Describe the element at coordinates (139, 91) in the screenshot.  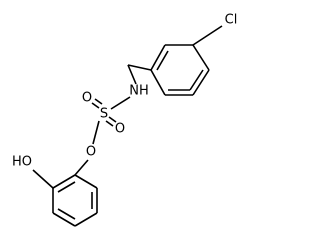
I see `atom-label: NH` at that location.